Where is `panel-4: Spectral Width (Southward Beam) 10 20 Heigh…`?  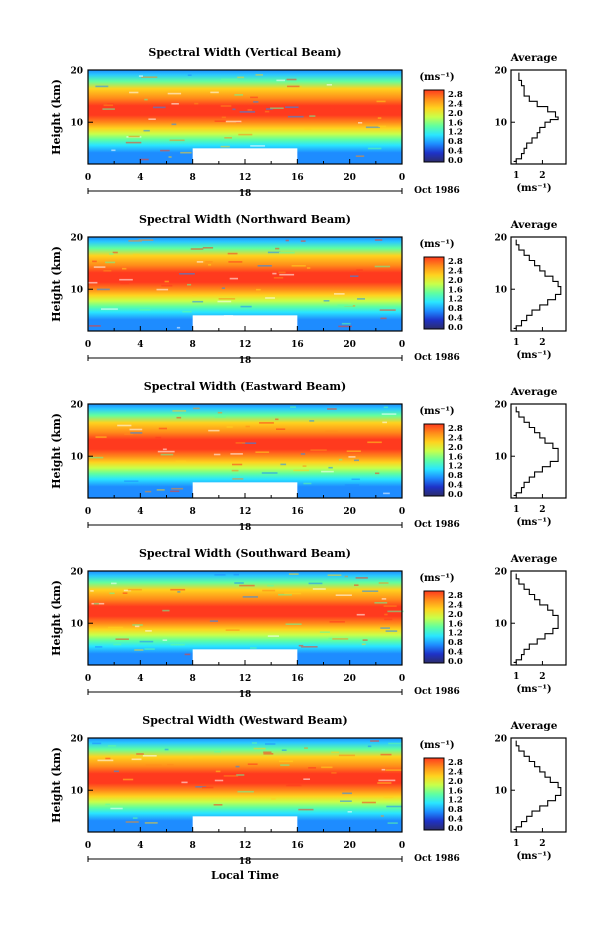 panel-4: Spectral Width (Southward Beam) 10 20 Heigh… is located at coordinates (308, 623).